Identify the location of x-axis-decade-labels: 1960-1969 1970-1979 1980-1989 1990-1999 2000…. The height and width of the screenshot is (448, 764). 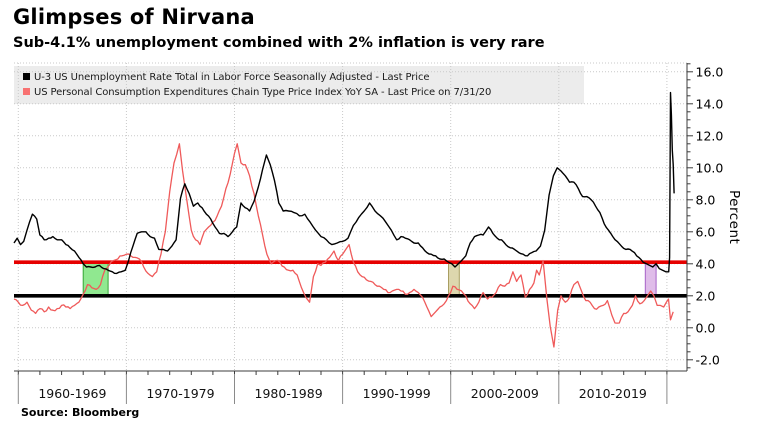
(342, 393).